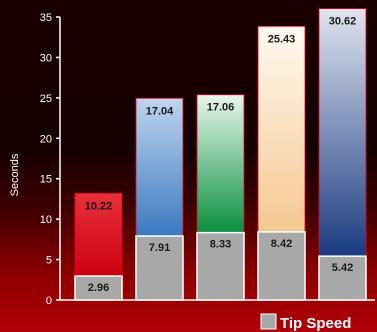  What do you see at coordinates (159, 248) in the screenshot?
I see `bar-base-label: 7.91` at bounding box center [159, 248].